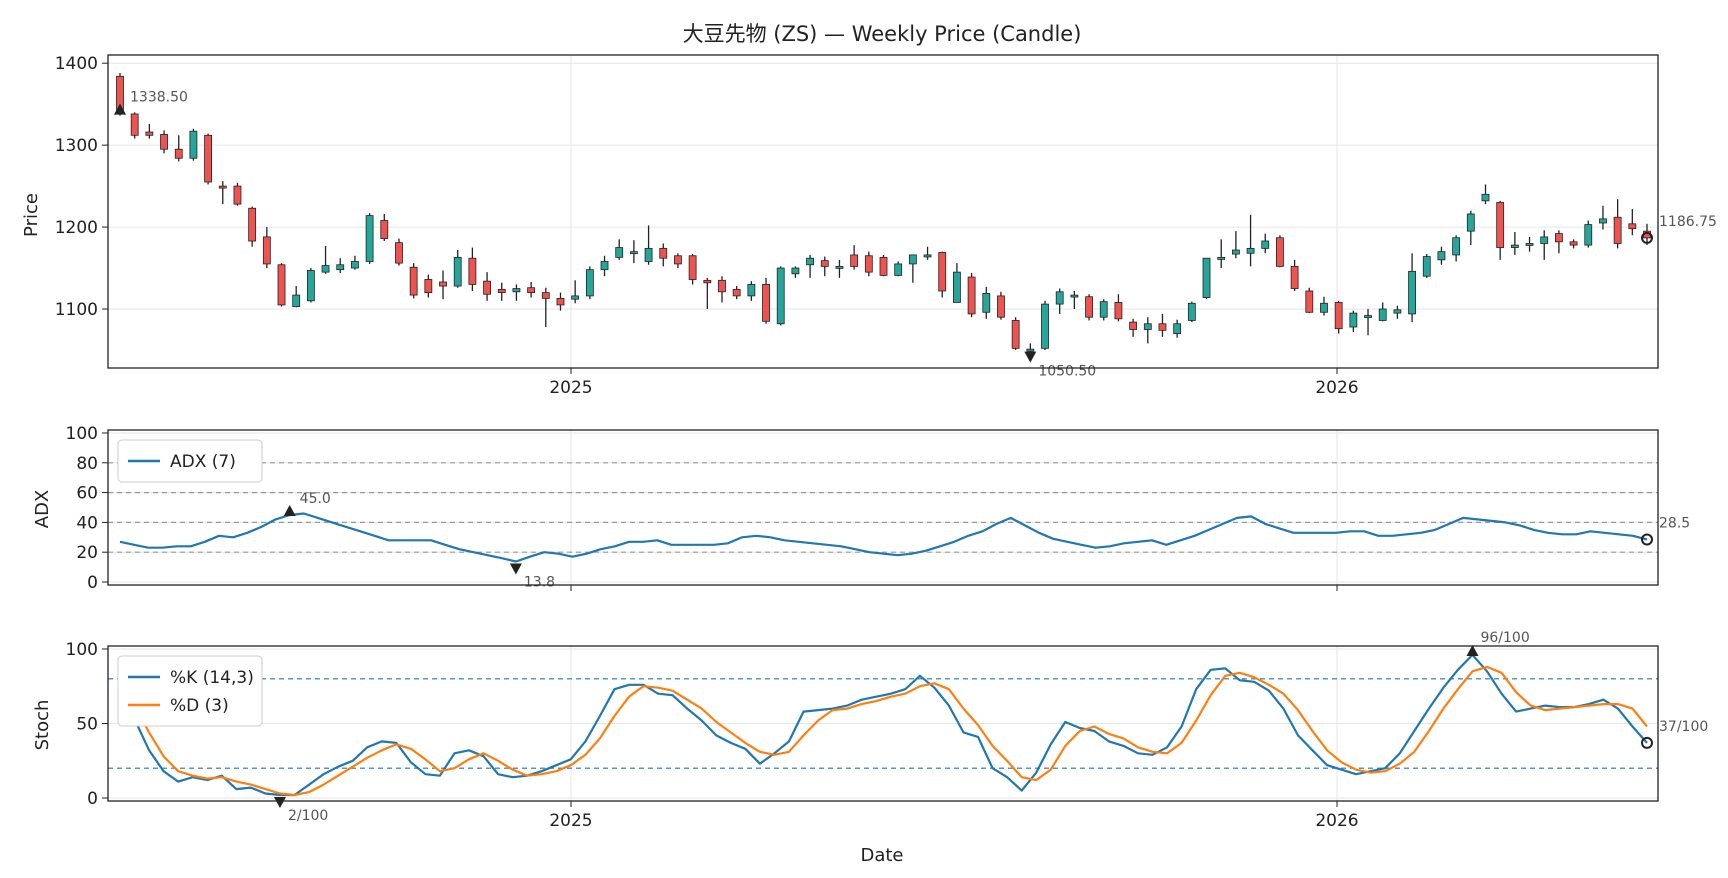 This screenshot has height=878, width=1728. What do you see at coordinates (87, 494) in the screenshot?
I see `y-tick-label: 60` at bounding box center [87, 494].